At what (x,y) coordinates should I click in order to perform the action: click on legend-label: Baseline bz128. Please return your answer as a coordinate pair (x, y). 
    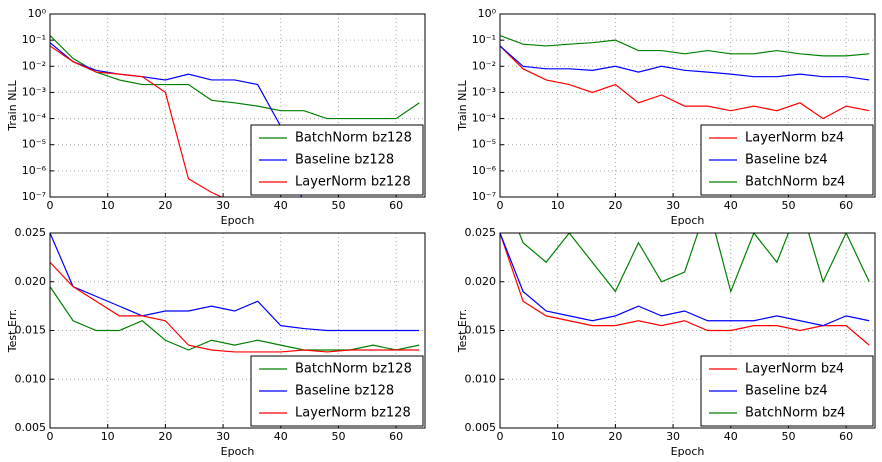
    Looking at the image, I should click on (344, 160).